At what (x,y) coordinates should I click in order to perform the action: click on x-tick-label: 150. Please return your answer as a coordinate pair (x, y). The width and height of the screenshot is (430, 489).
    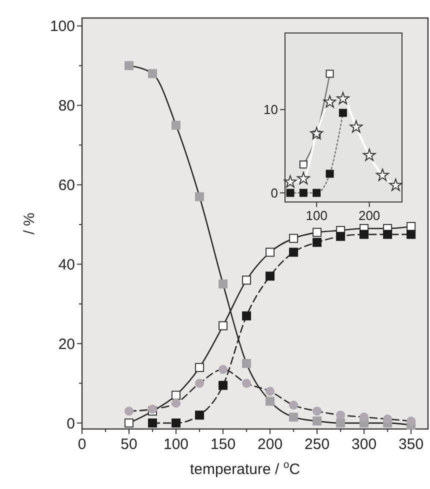
    Looking at the image, I should click on (223, 444).